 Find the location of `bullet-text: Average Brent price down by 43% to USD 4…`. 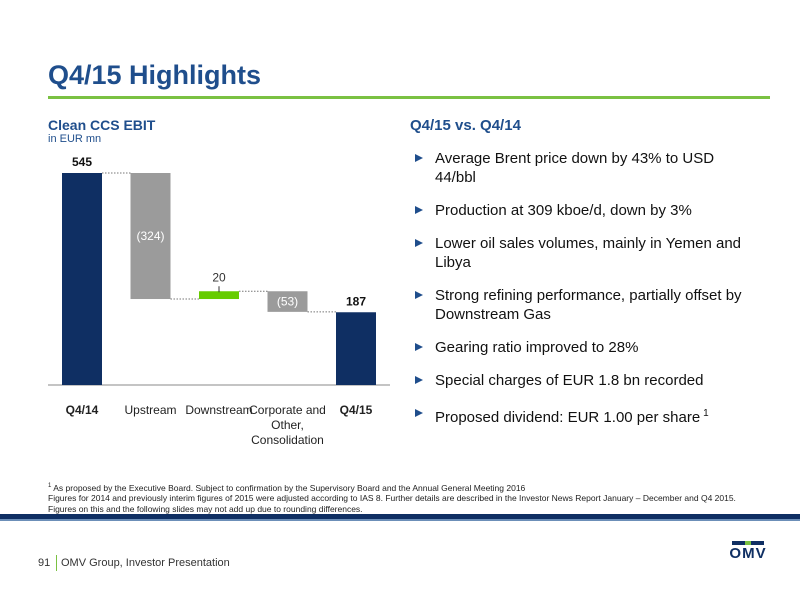

bullet-text: Average Brent price down by 43% to USD 4… is located at coordinates (575, 168).